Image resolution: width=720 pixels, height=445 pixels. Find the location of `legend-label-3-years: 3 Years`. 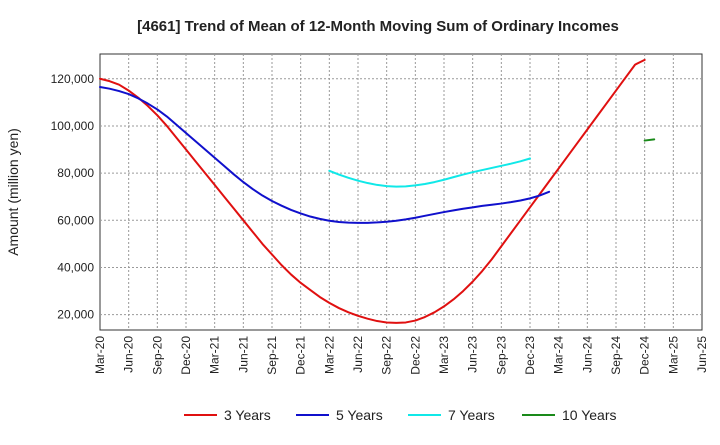

legend-label-3-years: 3 Years is located at coordinates (247, 415).